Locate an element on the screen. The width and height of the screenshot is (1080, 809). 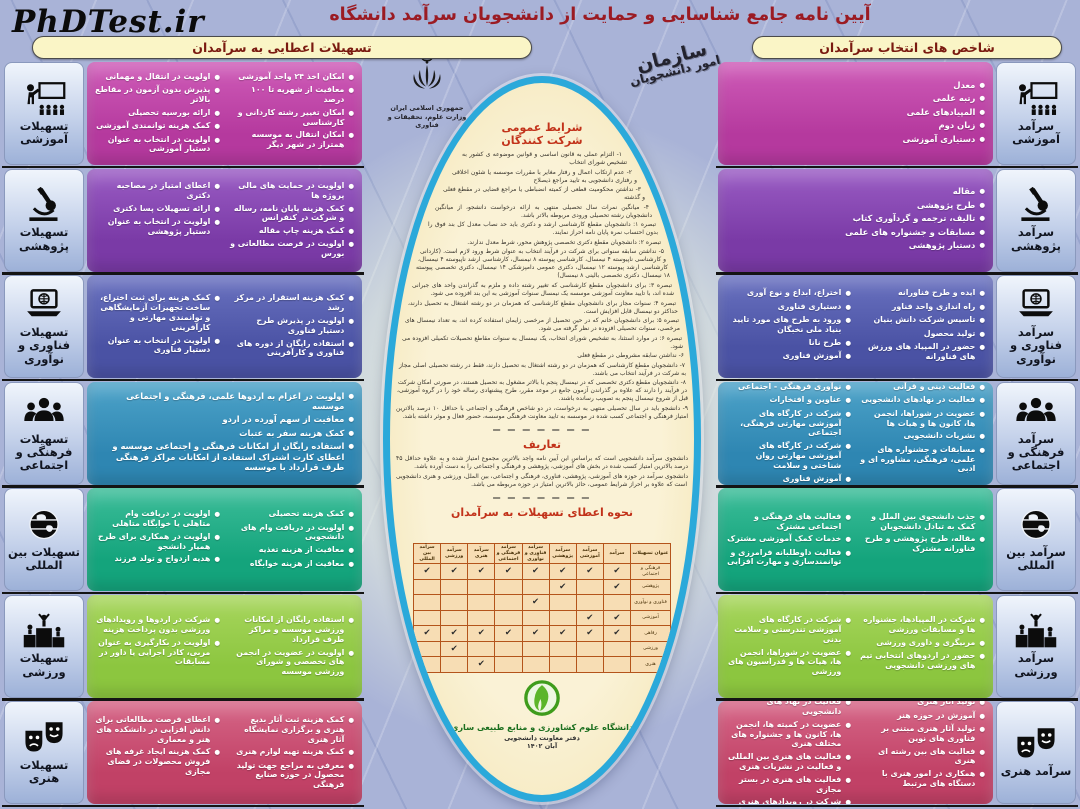
podium-winner-icon is located at coordinates (1036, 631).